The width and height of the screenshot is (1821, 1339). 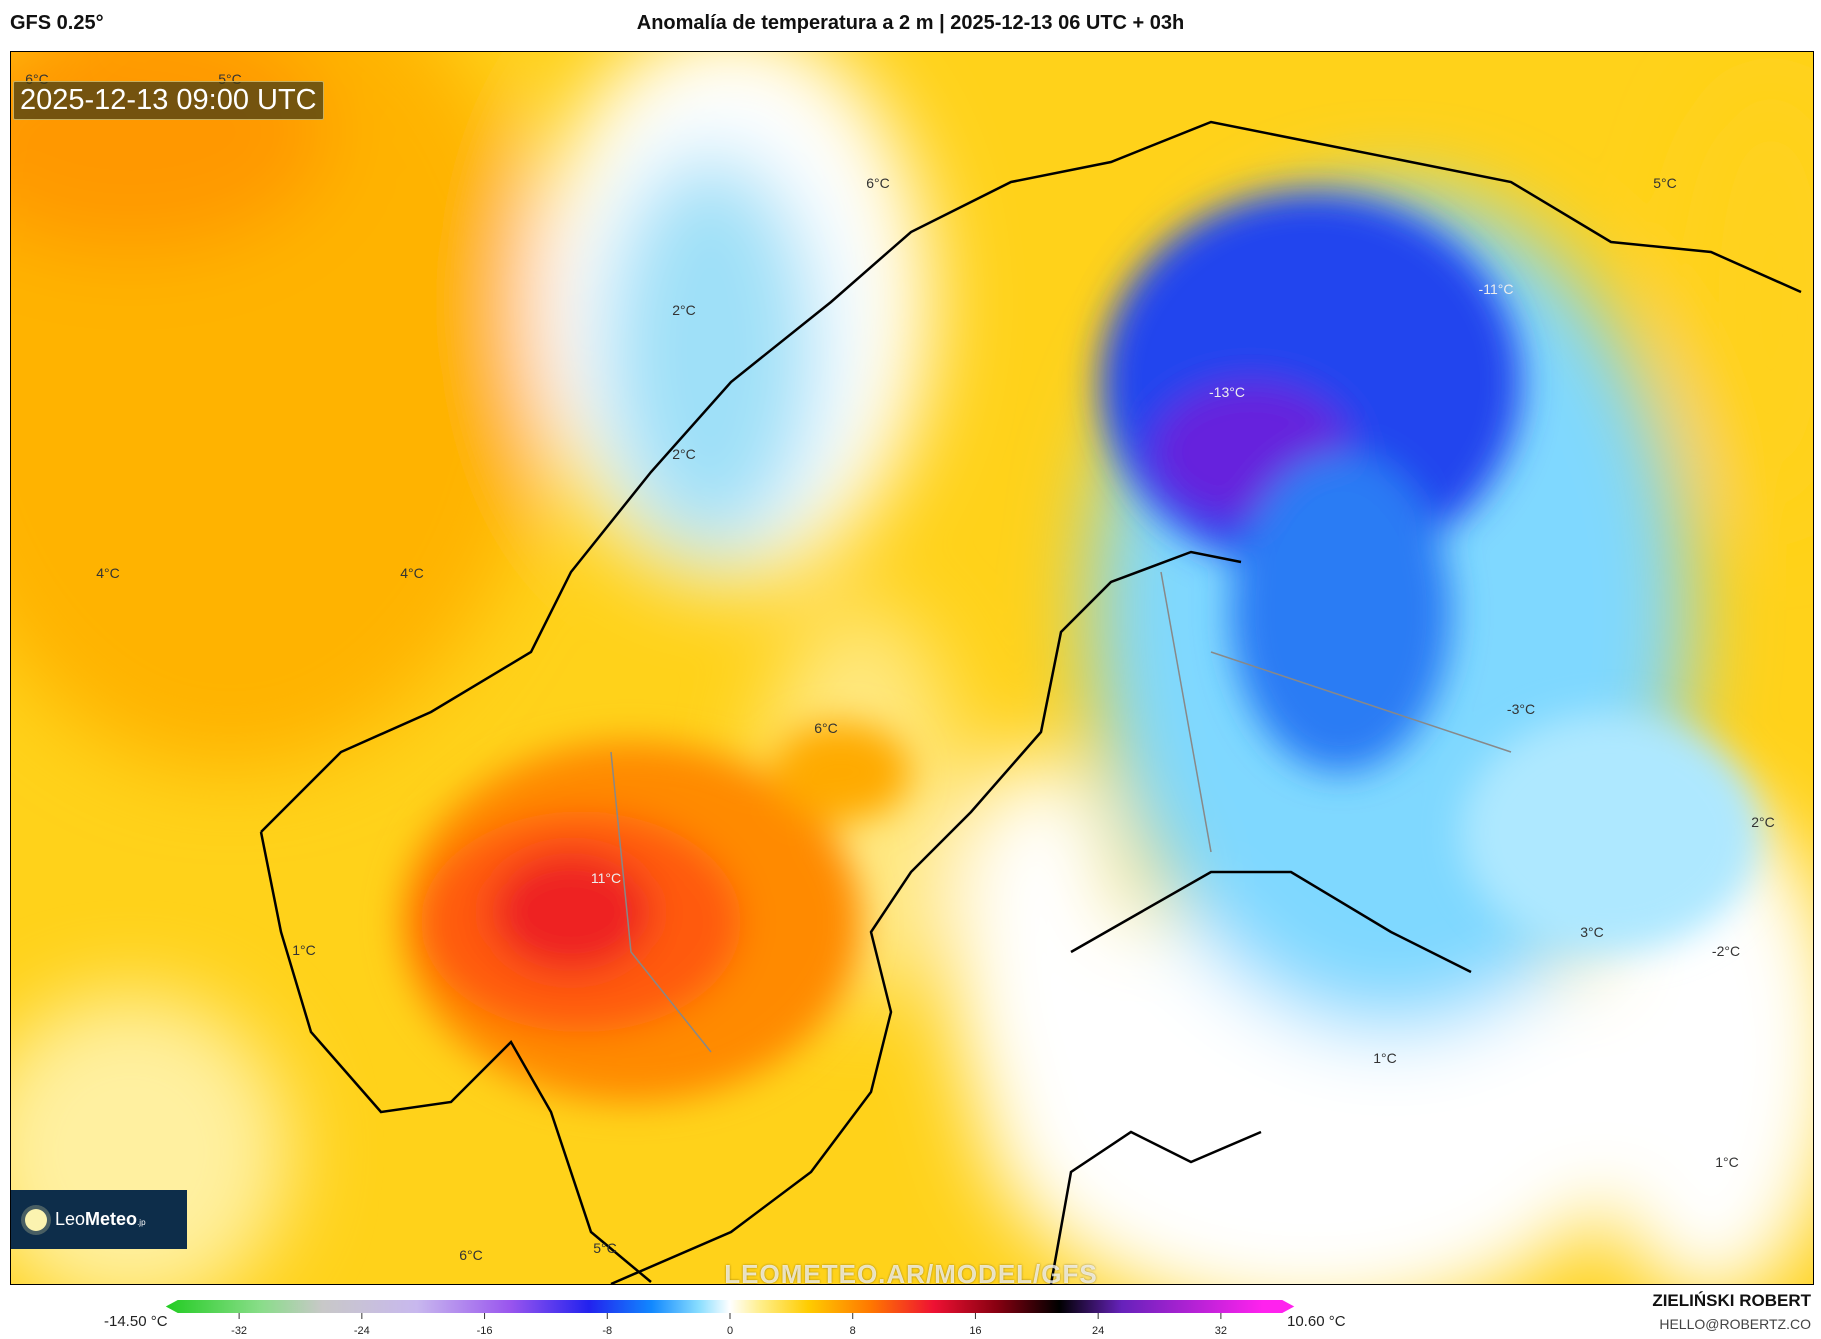 I want to click on colorbar-tick-label: 32, so click(x=1220, y=1331).